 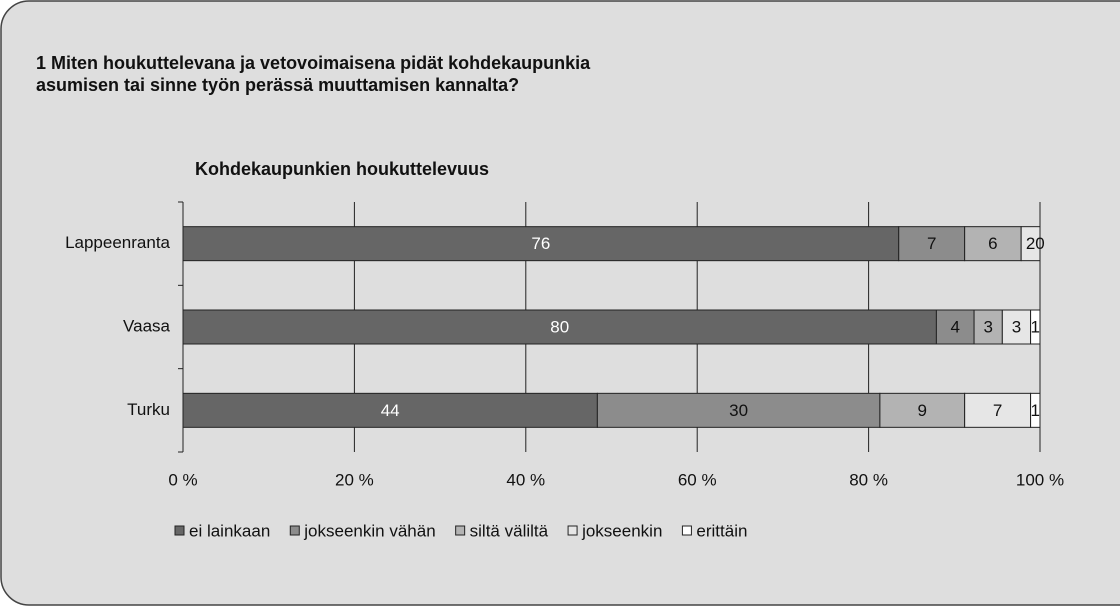 I want to click on legend-label: ei lainkaan, so click(x=229, y=530).